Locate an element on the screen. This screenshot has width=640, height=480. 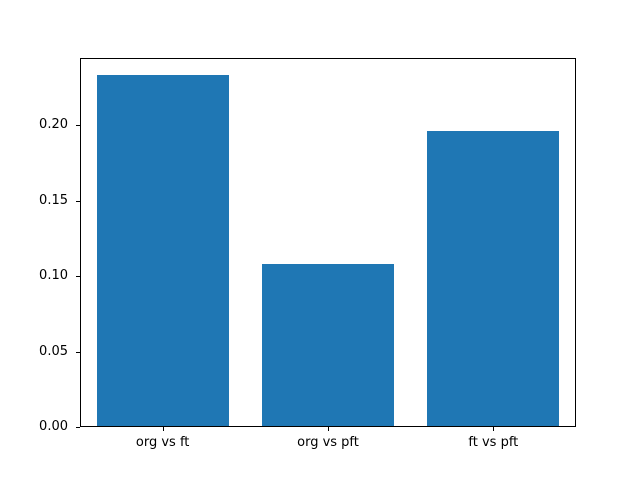
y-tick-label: 0.20 is located at coordinates (53, 125).